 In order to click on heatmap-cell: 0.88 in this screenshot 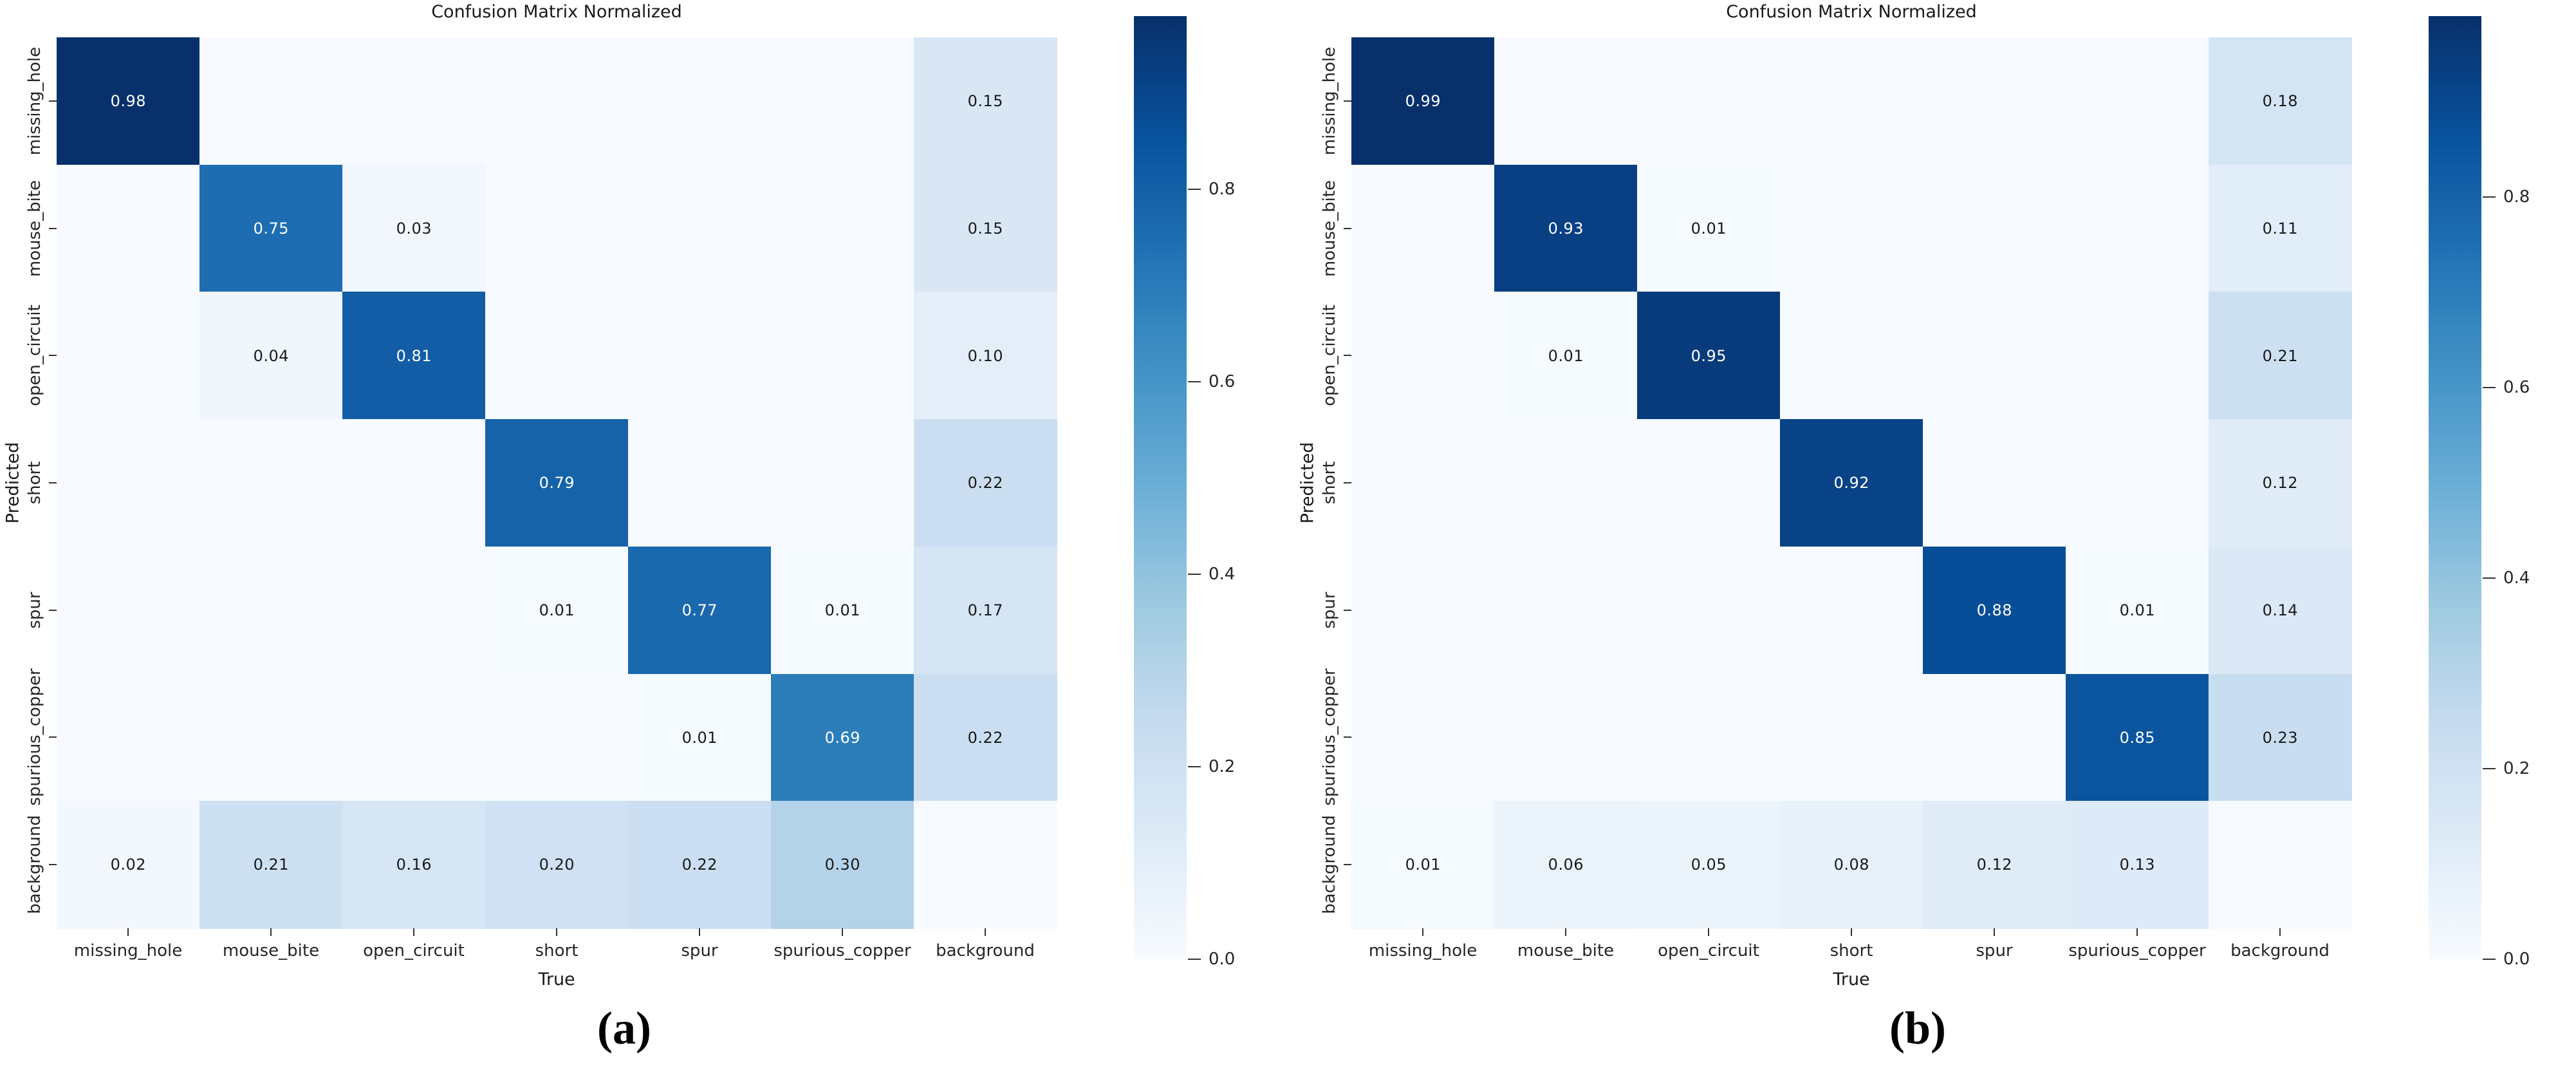, I will do `click(1994, 610)`.